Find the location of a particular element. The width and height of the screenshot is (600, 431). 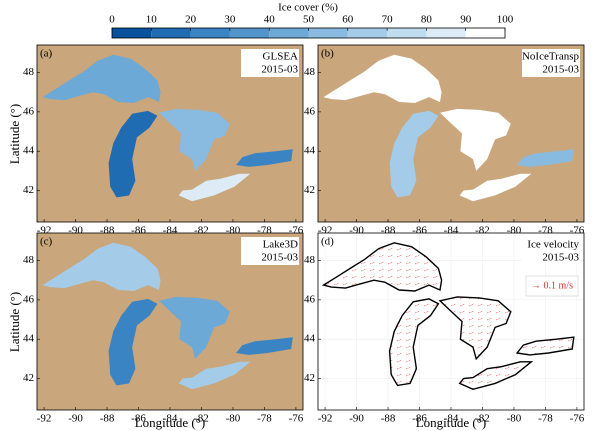

panel-title: Lake3D is located at coordinates (280, 245).